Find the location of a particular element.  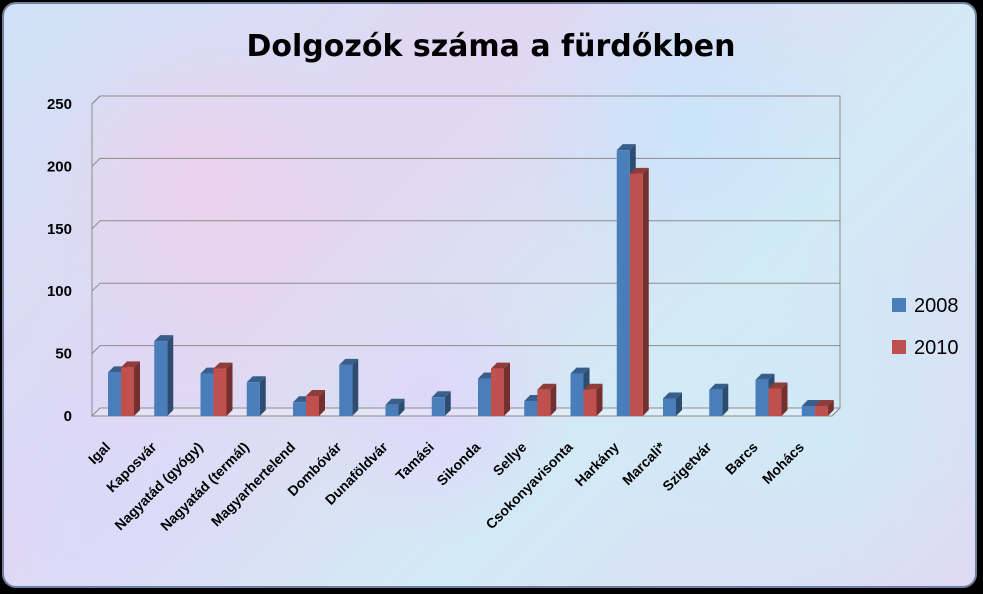

x-tick-label: Magyarhertelend is located at coordinates (253, 484).